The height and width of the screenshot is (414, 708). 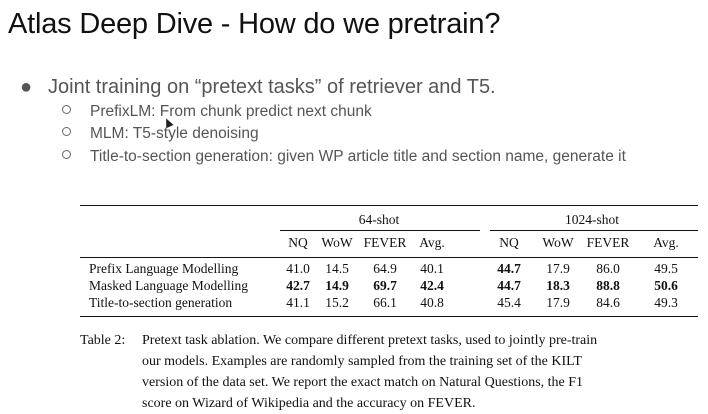 I want to click on slide-title: Atlas Deep Dive - How do we pretrain?, so click(x=254, y=24).